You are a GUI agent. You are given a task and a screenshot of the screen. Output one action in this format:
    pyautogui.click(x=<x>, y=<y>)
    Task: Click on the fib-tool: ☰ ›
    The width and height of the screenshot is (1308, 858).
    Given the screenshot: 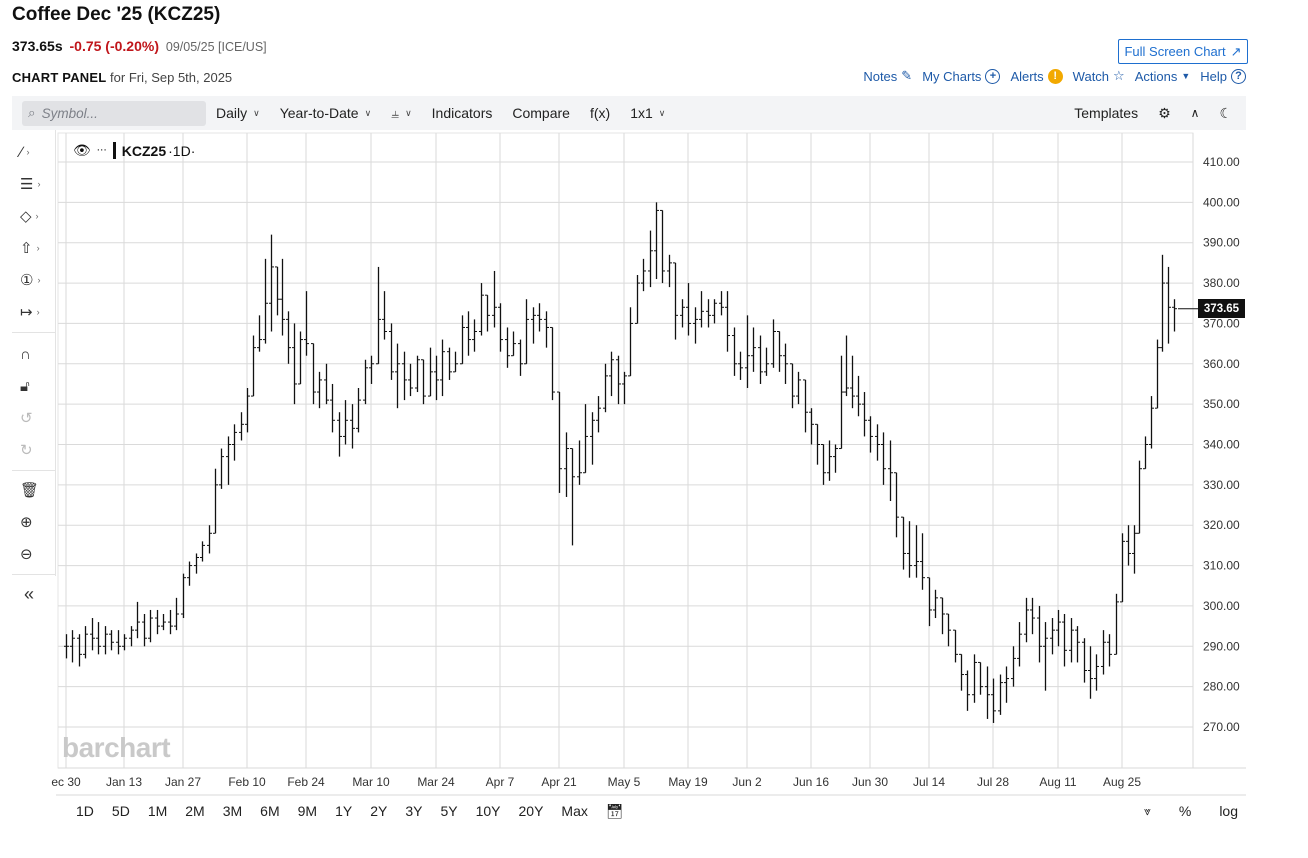 What is the action you would take?
    pyautogui.click(x=38, y=184)
    